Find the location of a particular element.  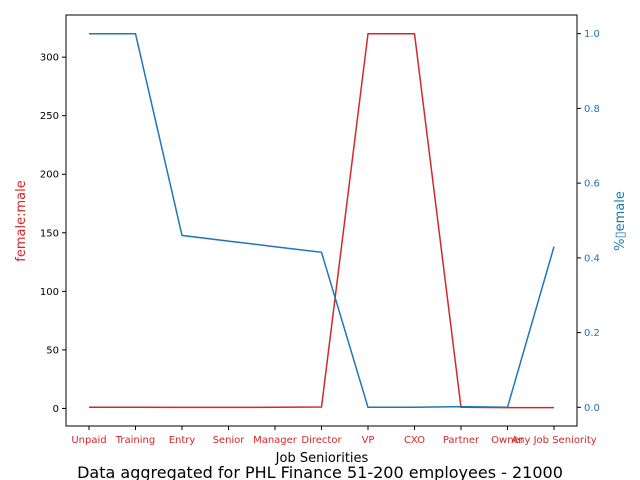

left-y-tick-label: 50 is located at coordinates (52, 350).